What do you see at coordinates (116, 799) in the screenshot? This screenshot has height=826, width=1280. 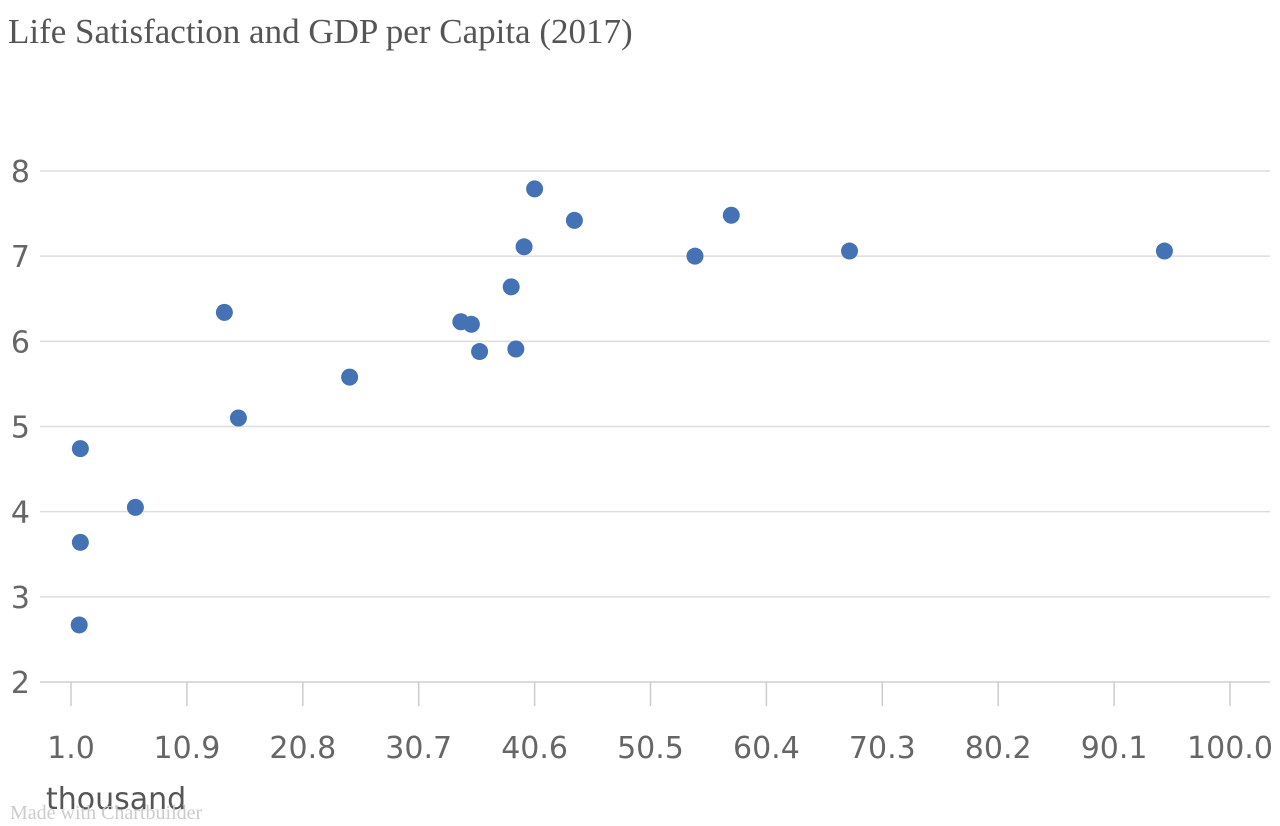 I see `x-axis-unit-label: thousand` at bounding box center [116, 799].